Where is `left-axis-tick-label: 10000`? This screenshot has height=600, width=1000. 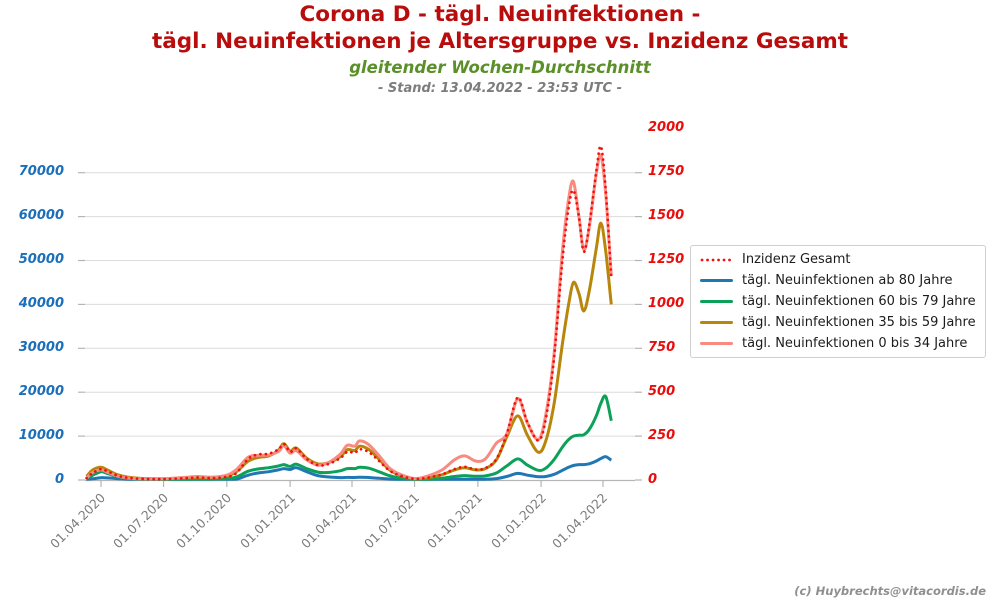
left-axis-tick-label: 10000 is located at coordinates (41, 435).